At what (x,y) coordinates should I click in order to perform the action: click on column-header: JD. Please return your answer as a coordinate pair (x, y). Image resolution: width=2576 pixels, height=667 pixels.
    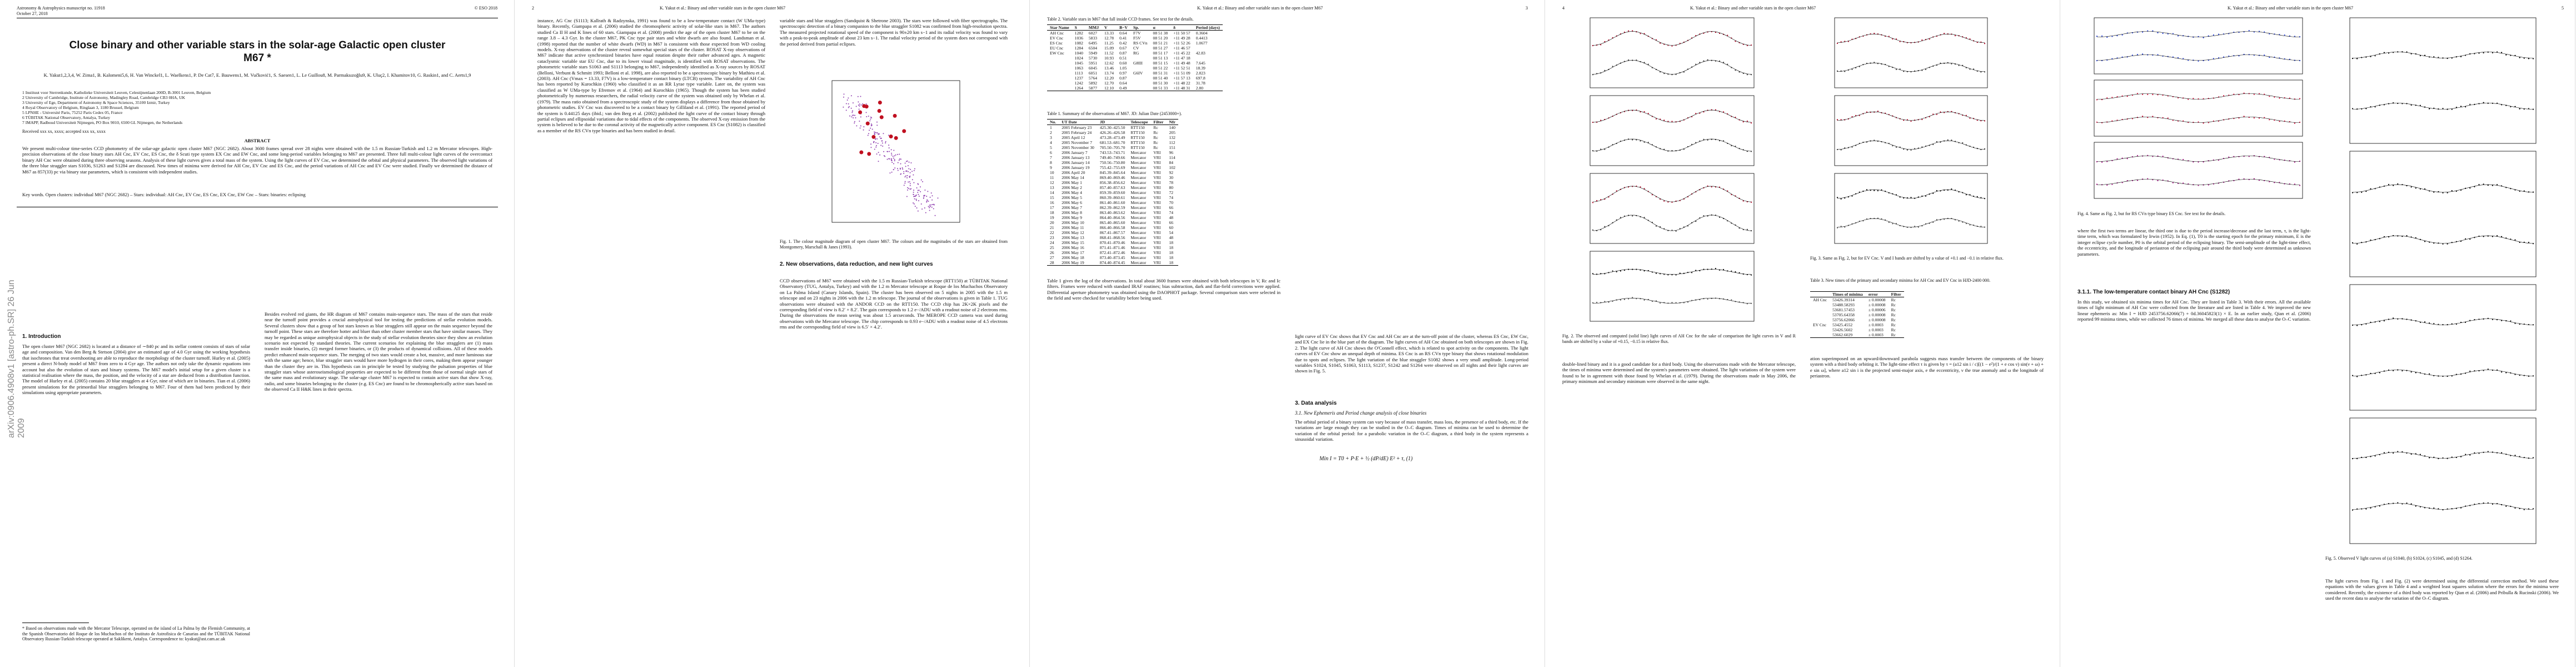
    Looking at the image, I should click on (1102, 122).